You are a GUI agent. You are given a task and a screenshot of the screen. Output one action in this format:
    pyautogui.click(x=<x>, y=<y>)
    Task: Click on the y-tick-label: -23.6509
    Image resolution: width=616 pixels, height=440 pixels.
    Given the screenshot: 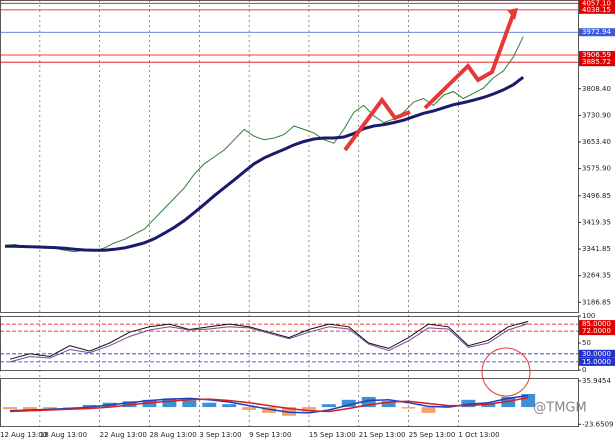 What is the action you would take?
    pyautogui.click(x=597, y=424)
    